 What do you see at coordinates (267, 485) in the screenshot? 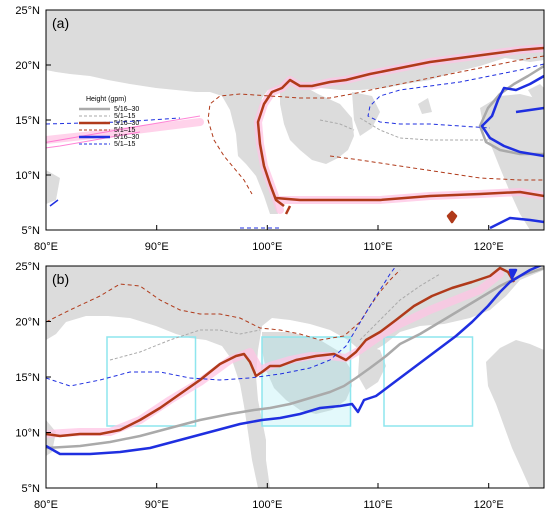
I see `panel-b-x-axis` at bounding box center [267, 485].